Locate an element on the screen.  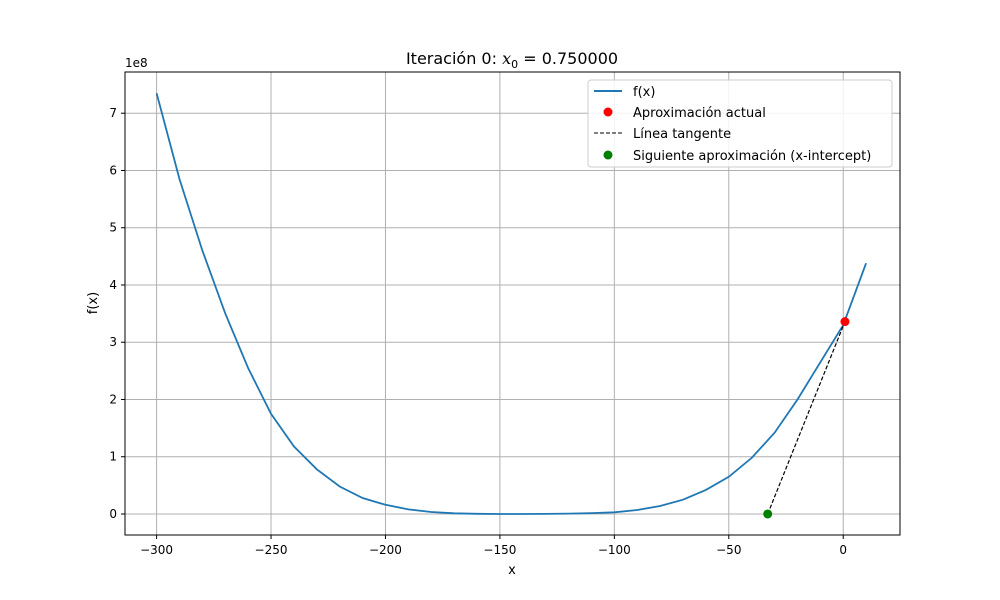
x-tick-label: 0 is located at coordinates (843, 550).